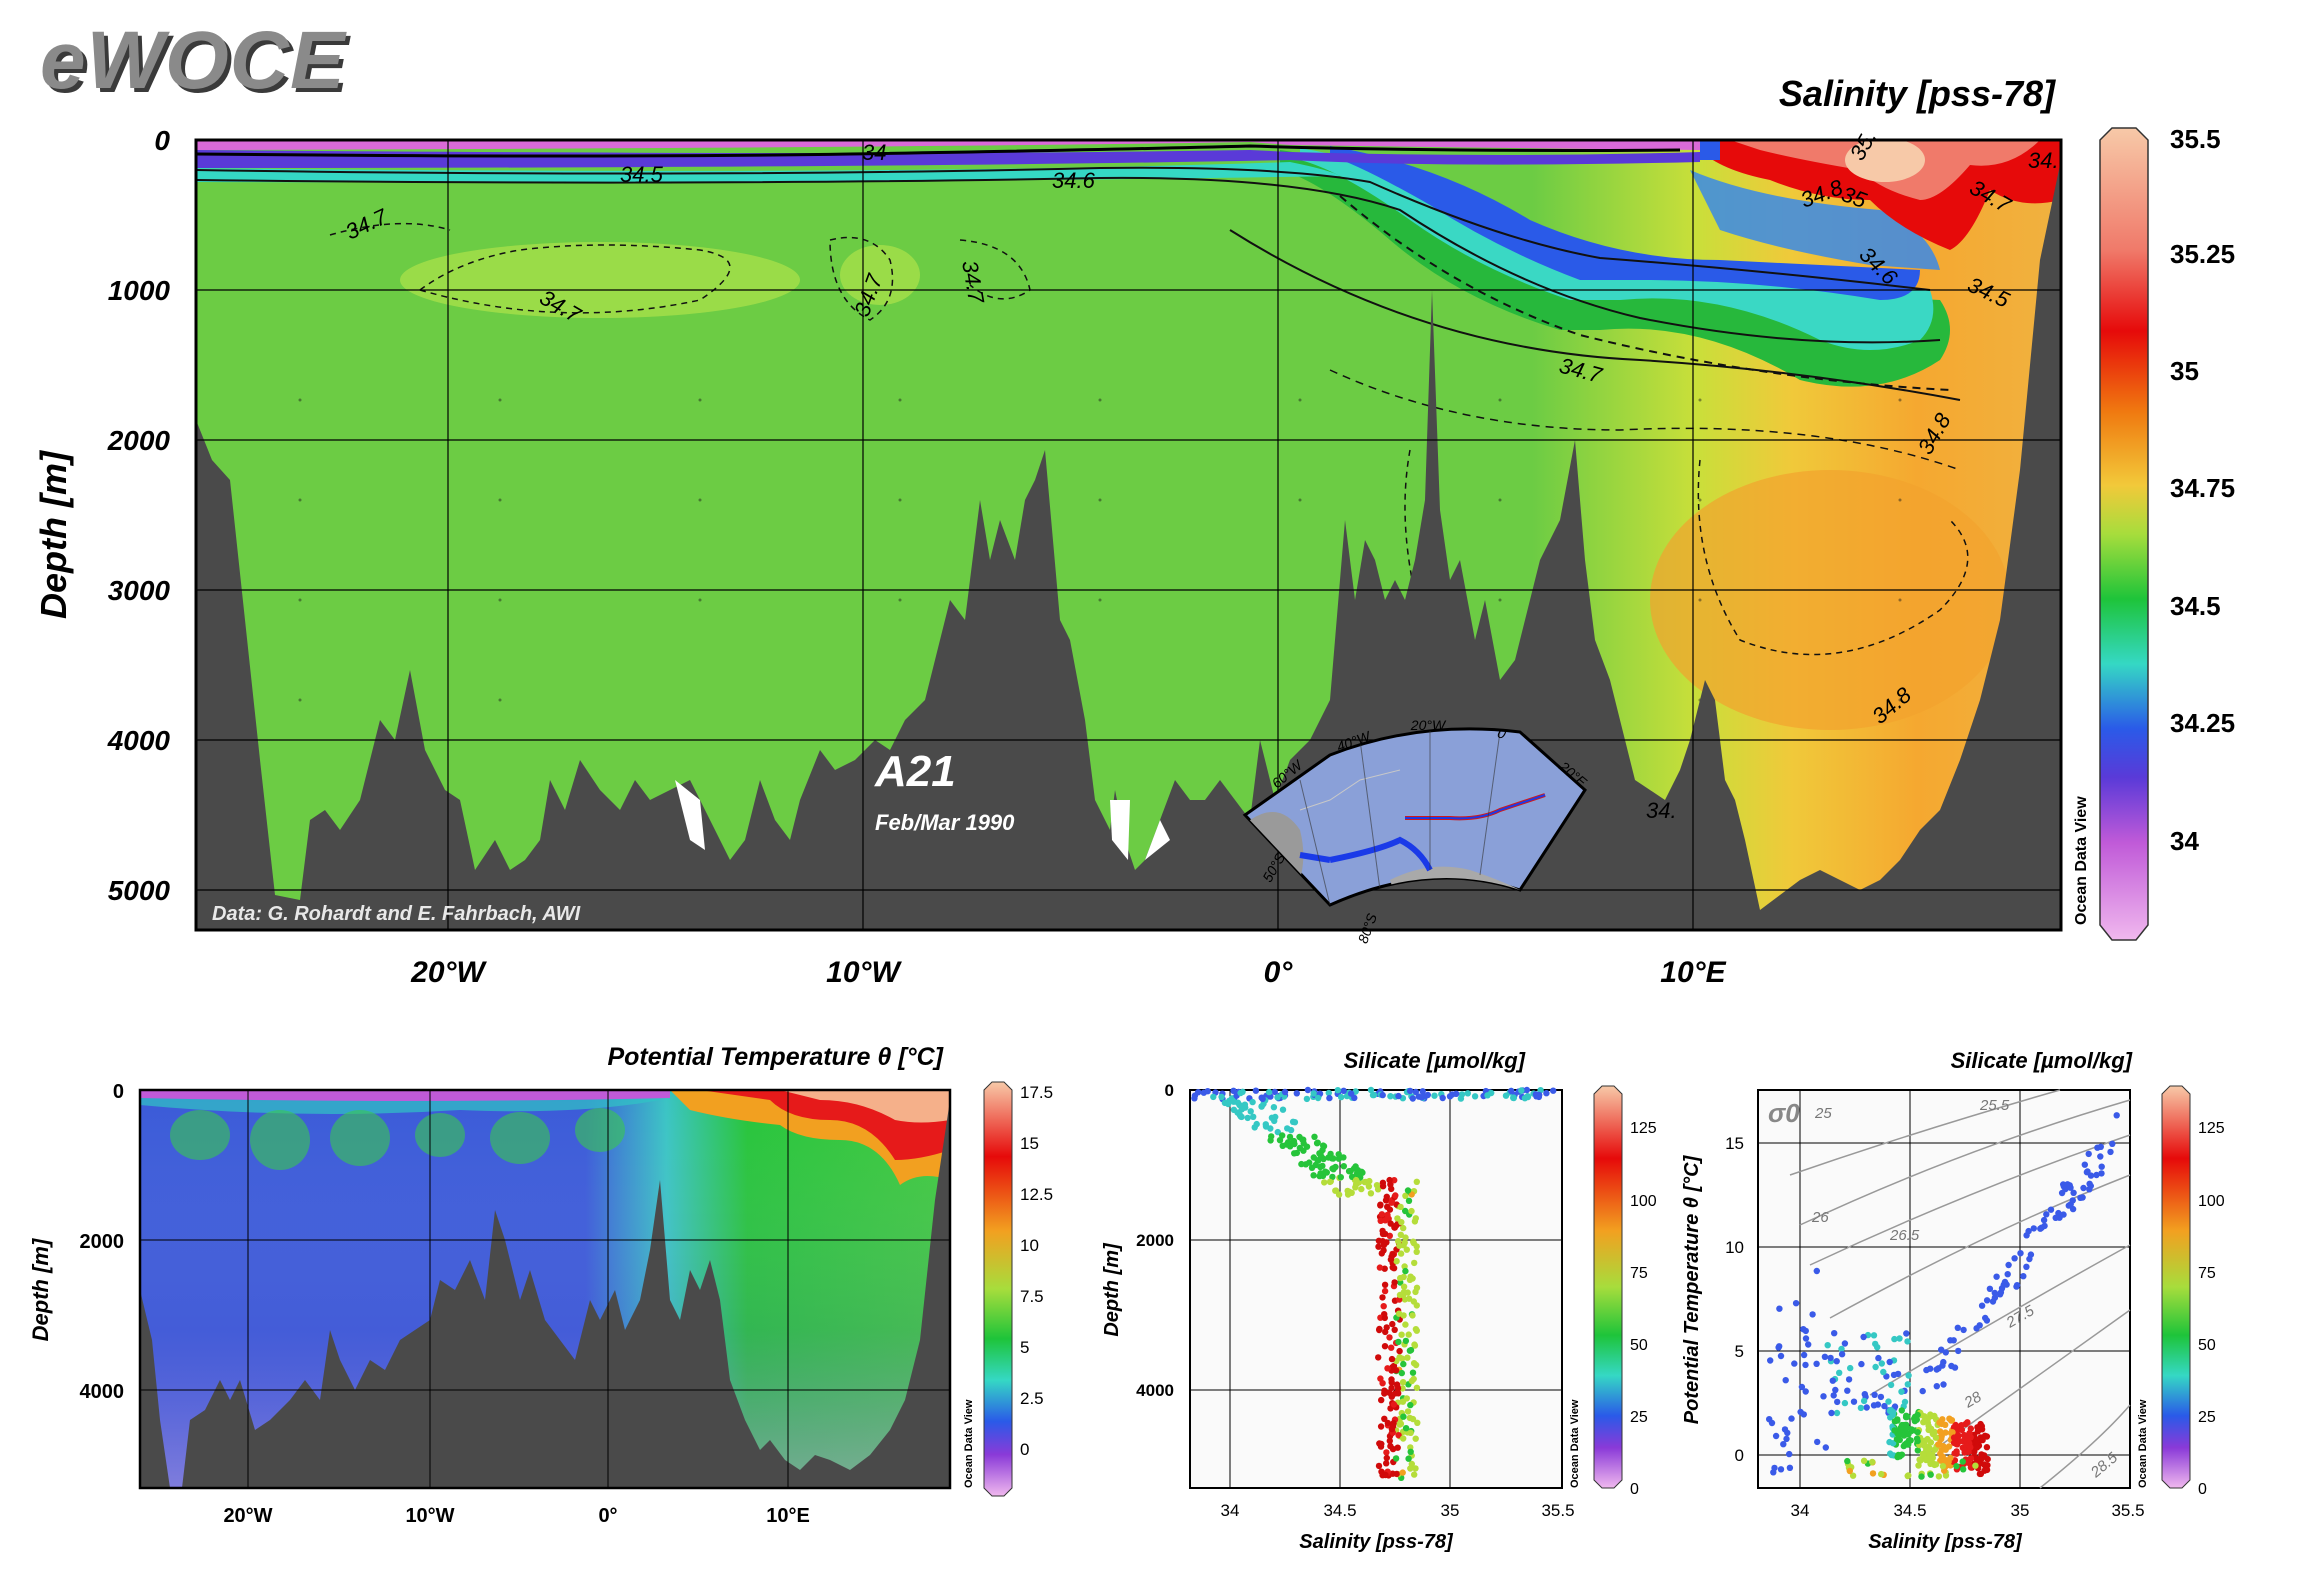  I want to click on colorbar-tick: 35.25, so click(2202, 254).